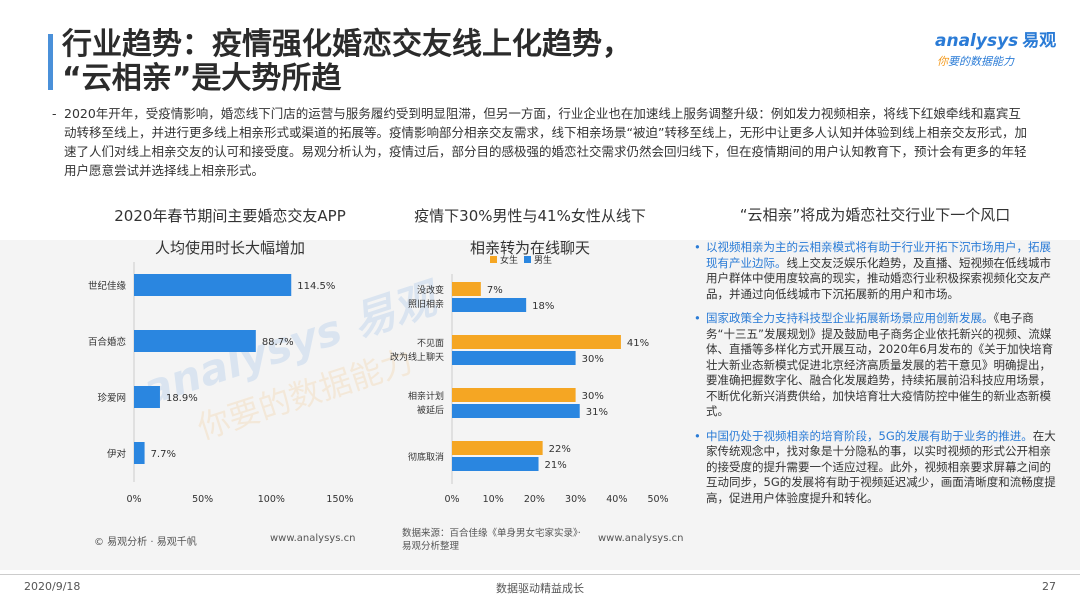 This screenshot has height=608, width=1080. Describe the element at coordinates (530, 232) in the screenshot. I see `chart2-title: 疫情下30%男性与41%女性从线下 相亲转为在线聊天` at that location.